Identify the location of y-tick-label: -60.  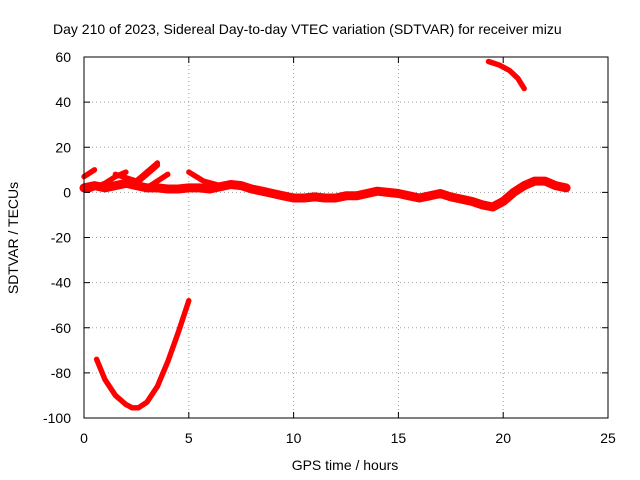
(61, 328).